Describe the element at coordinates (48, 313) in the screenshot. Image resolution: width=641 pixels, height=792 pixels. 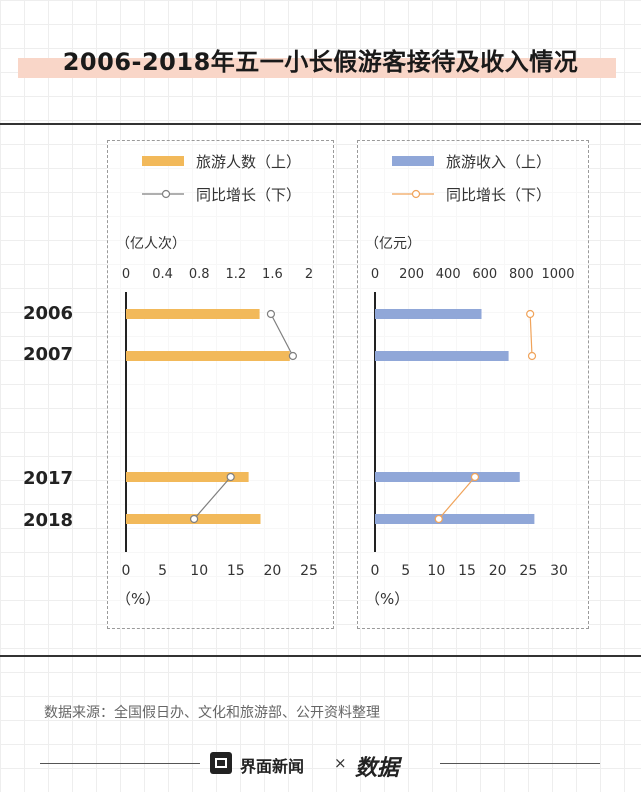
I see `year-label: 2006` at that location.